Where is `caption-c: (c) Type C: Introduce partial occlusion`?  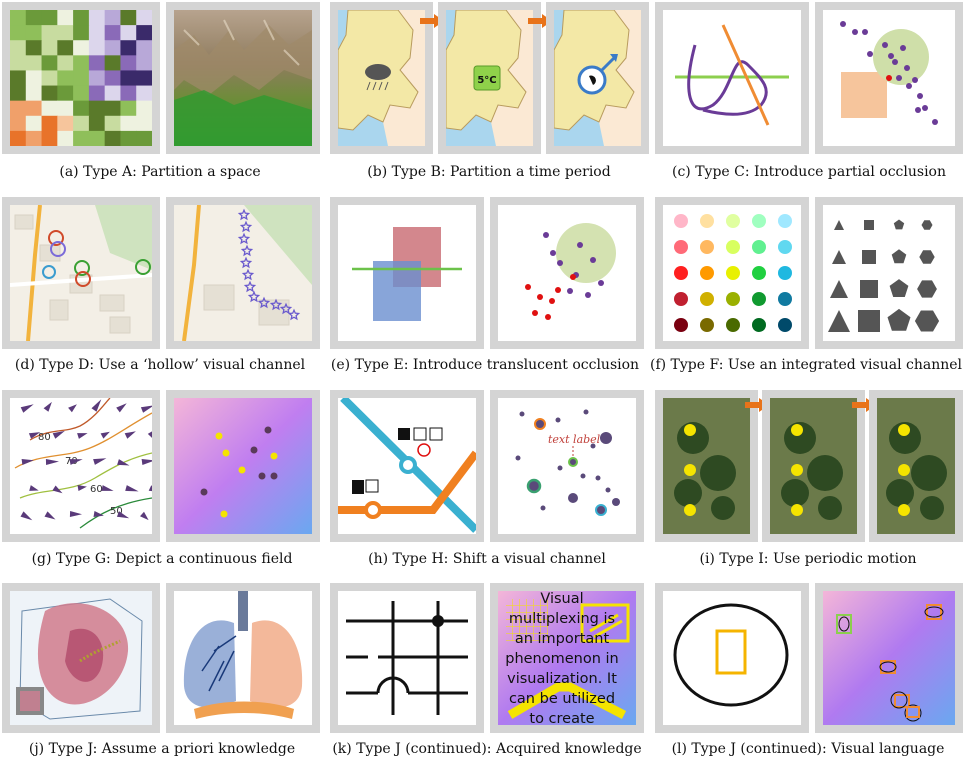 caption-c: (c) Type C: Introduce partial occlusion is located at coordinates (809, 172).